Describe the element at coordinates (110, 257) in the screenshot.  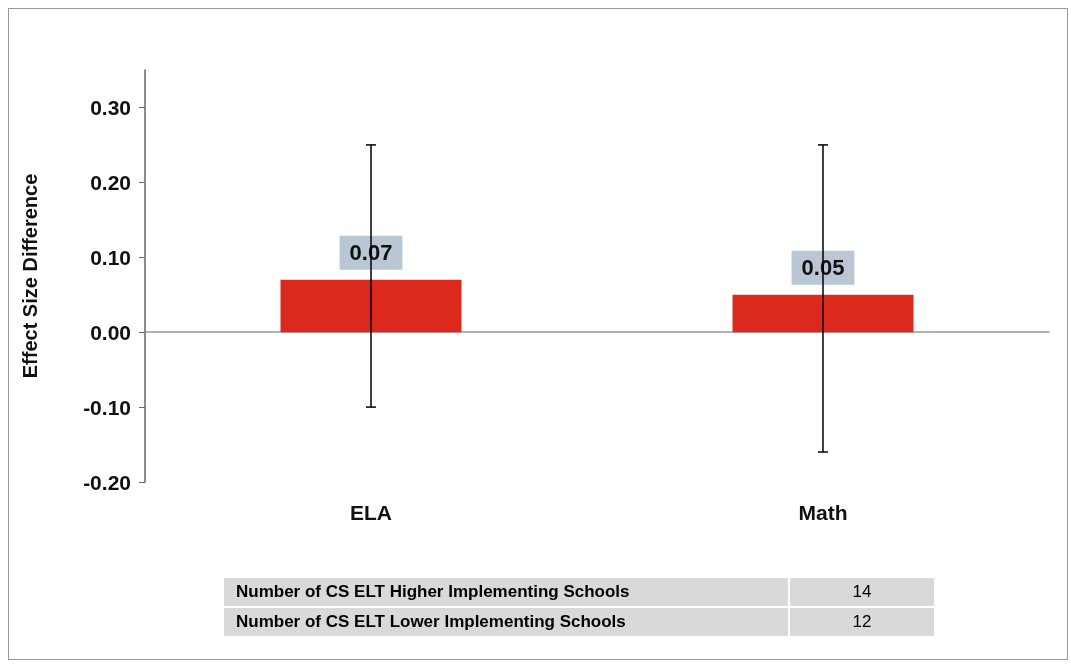
I see `y-tick-label: 0.10` at that location.